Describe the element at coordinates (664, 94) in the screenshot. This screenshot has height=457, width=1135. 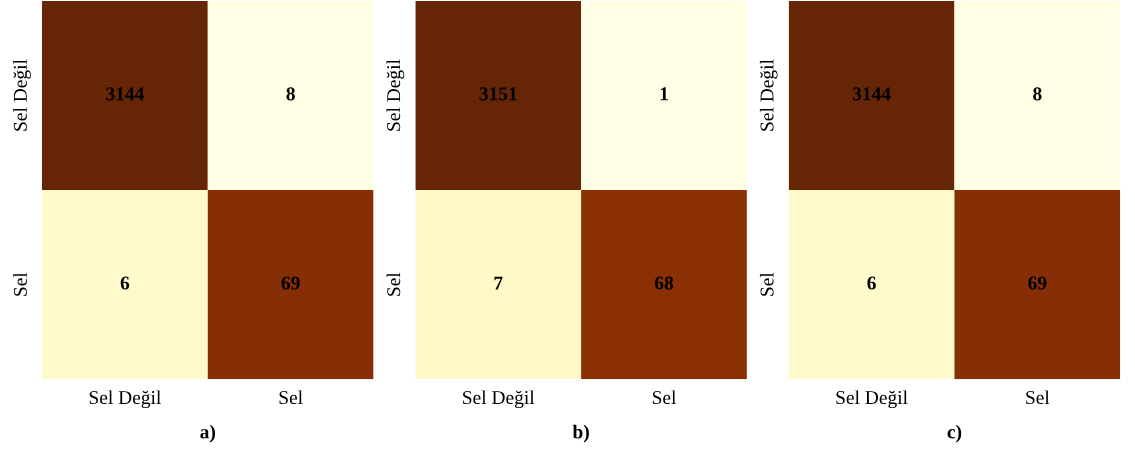
I see `data-label: 1` at that location.